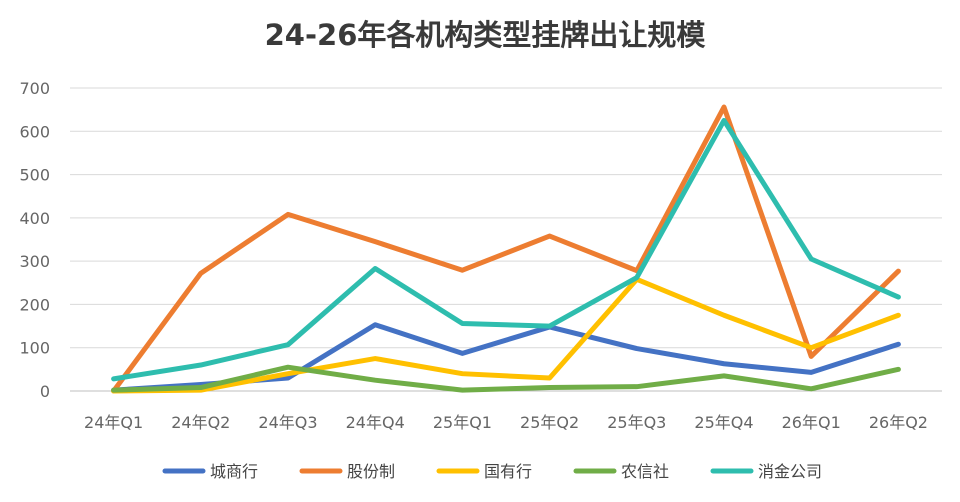  Describe the element at coordinates (34, 348) in the screenshot. I see `y-tick-label: 100` at that location.